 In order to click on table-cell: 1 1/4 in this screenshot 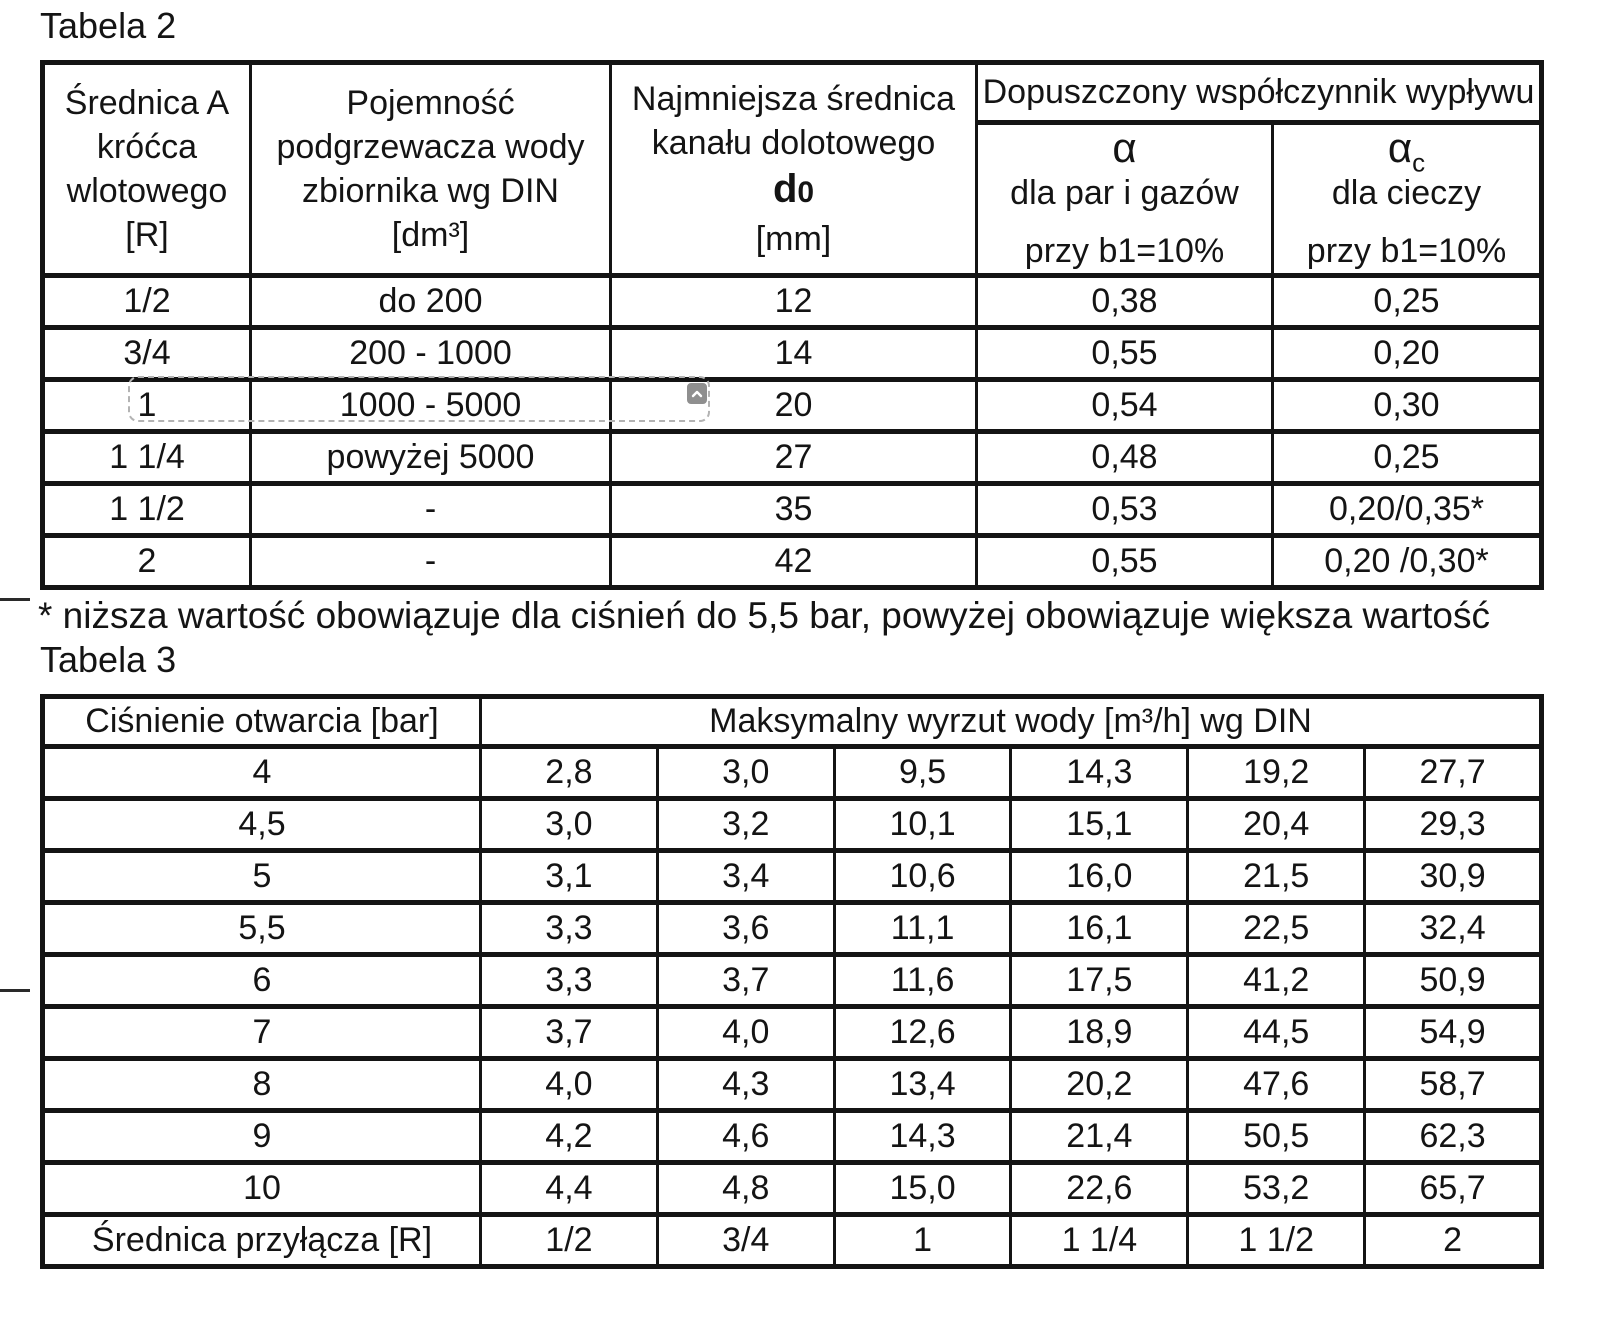, I will do `click(1099, 1240)`.